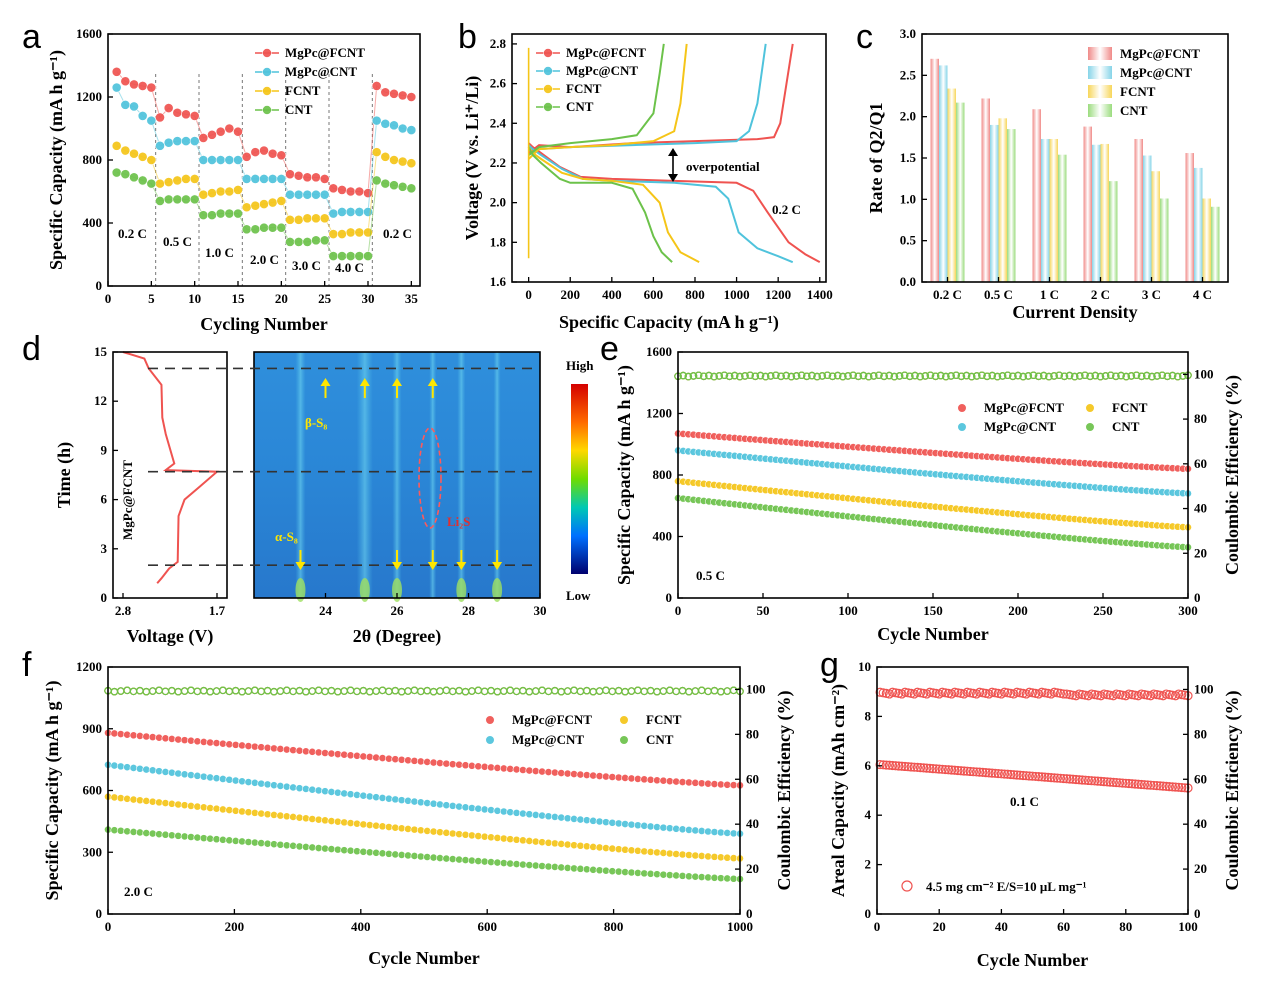 Image resolution: width=1269 pixels, height=990 pixels. Describe the element at coordinates (659, 351) in the screenshot. I see `y-tick-label: 1600` at that location.